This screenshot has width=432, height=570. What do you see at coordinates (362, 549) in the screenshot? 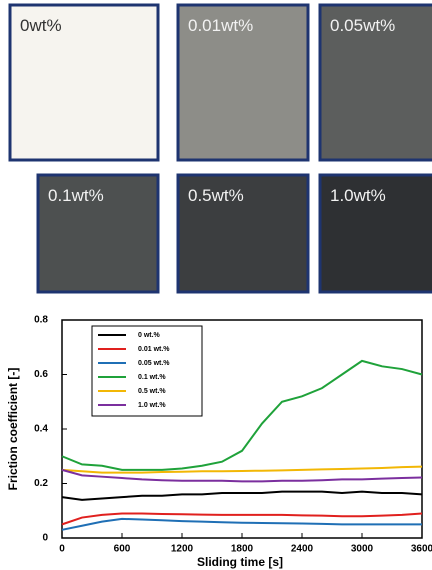
I see `x-tick-label: 3000` at bounding box center [362, 549].